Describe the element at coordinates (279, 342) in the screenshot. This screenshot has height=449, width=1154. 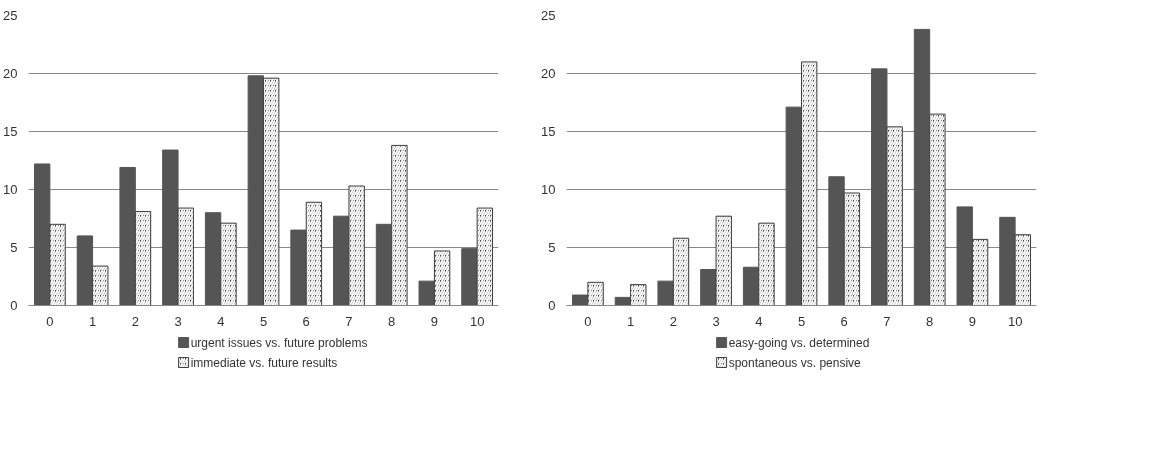
I see `legend-label: urgent issues vs. future problems` at that location.